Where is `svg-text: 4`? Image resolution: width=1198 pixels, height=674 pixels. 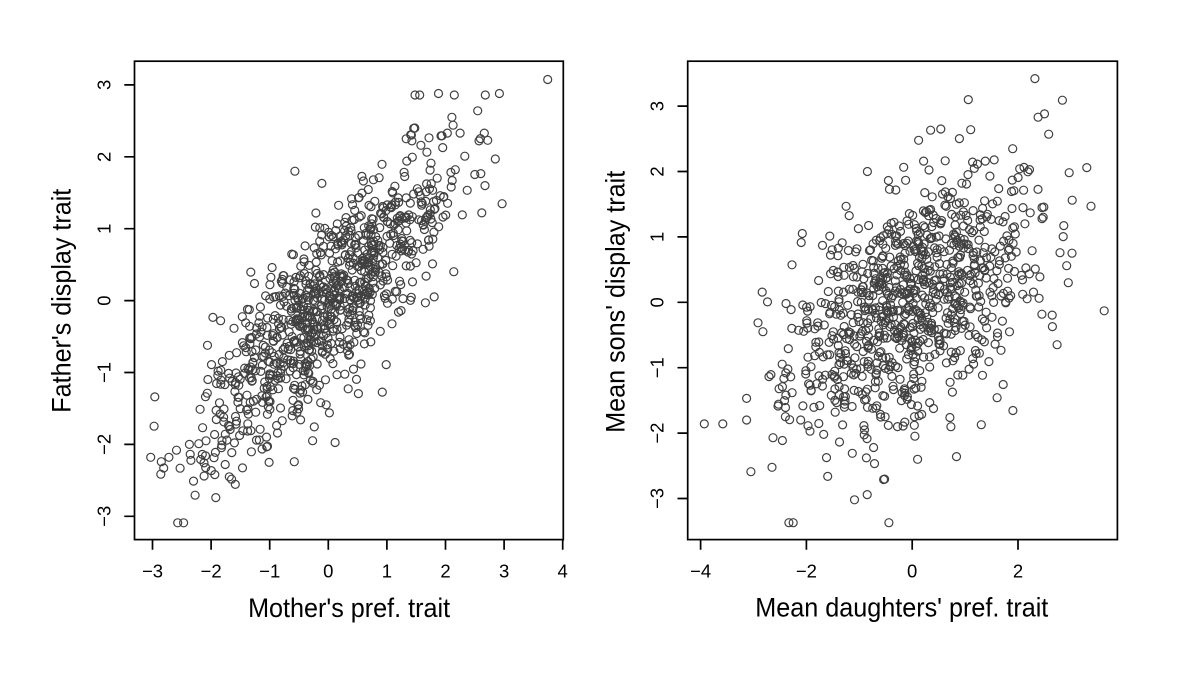
svg-text: 4 is located at coordinates (563, 571).